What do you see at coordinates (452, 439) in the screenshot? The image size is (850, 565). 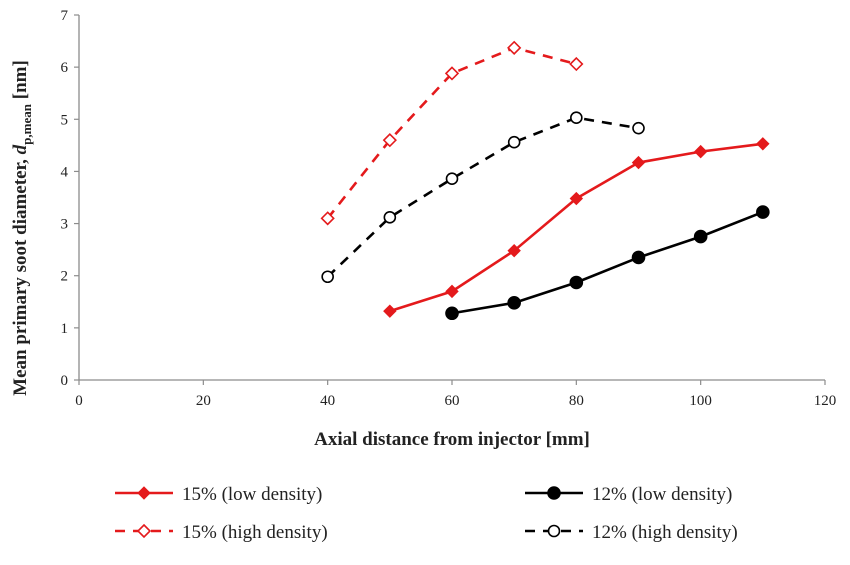 I see `x-axis-title: Axial distance from injector [mm]` at bounding box center [452, 439].